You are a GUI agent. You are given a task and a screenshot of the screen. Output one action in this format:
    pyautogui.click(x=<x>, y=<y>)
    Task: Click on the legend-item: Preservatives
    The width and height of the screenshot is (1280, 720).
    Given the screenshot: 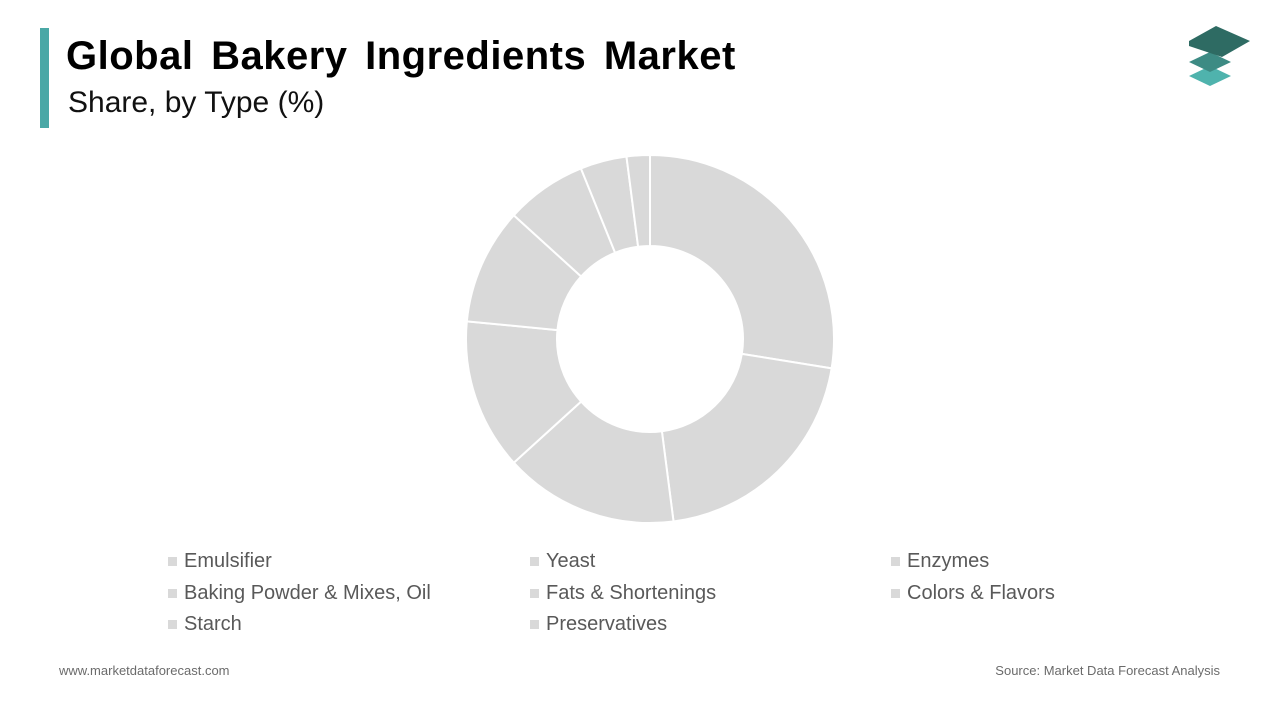 What is the action you would take?
    pyautogui.click(x=598, y=624)
    